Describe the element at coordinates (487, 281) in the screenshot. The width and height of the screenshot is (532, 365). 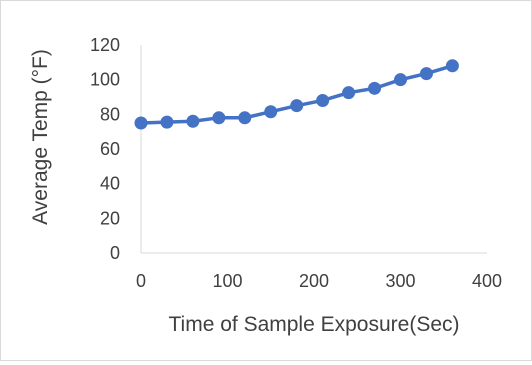
I see `x-tick-label: 400` at that location.